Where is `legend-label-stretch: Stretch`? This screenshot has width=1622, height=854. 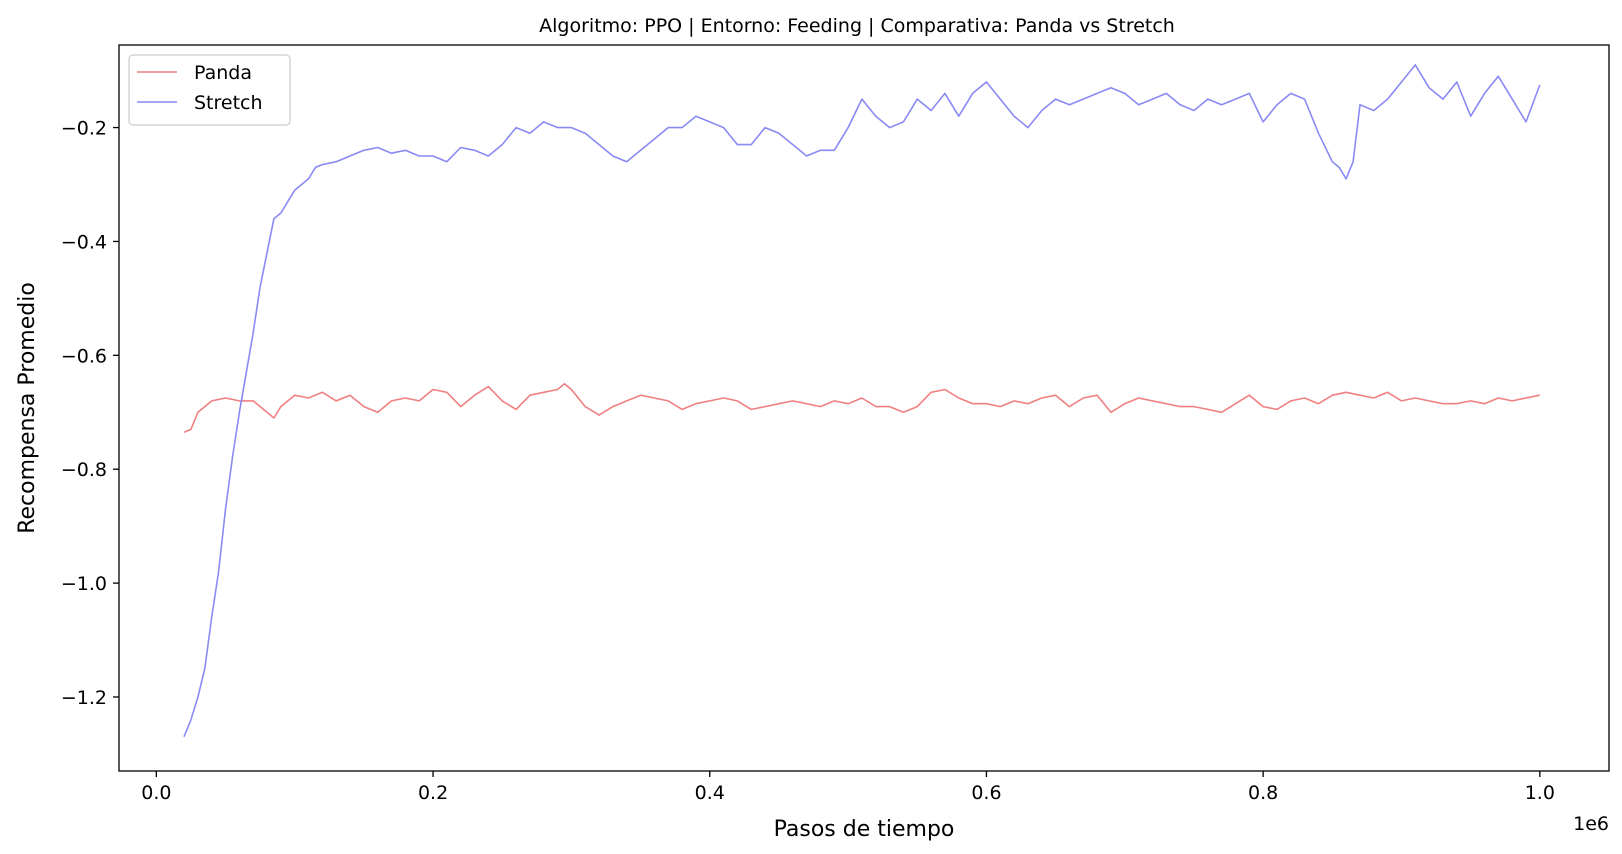 legend-label-stretch: Stretch is located at coordinates (228, 103).